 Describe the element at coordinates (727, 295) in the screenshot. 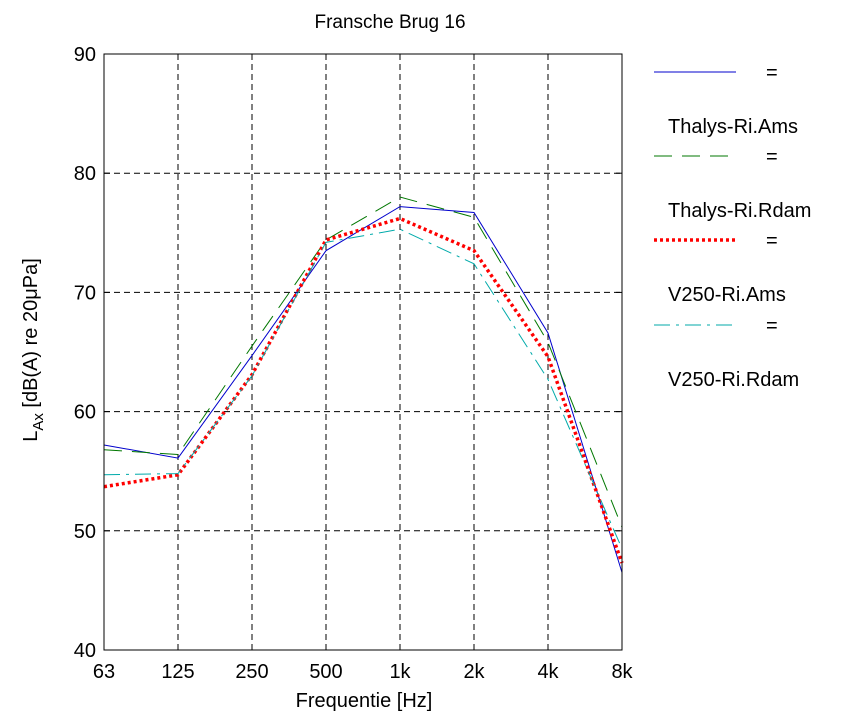

I see `legend-label-3: V250-Ri.Ams` at that location.